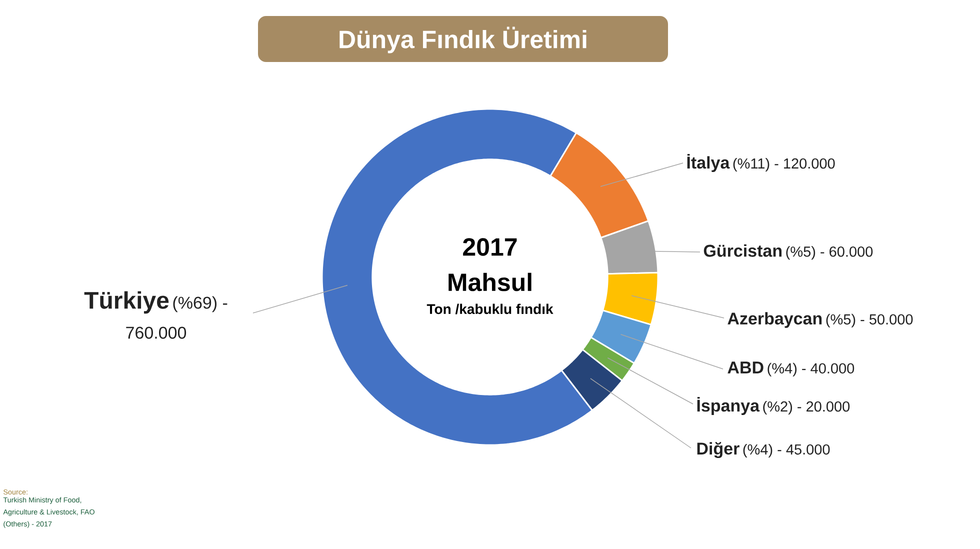 The image size is (980, 549). What do you see at coordinates (786, 451) in the screenshot?
I see `data-label: (%4) - 45.000` at bounding box center [786, 451].